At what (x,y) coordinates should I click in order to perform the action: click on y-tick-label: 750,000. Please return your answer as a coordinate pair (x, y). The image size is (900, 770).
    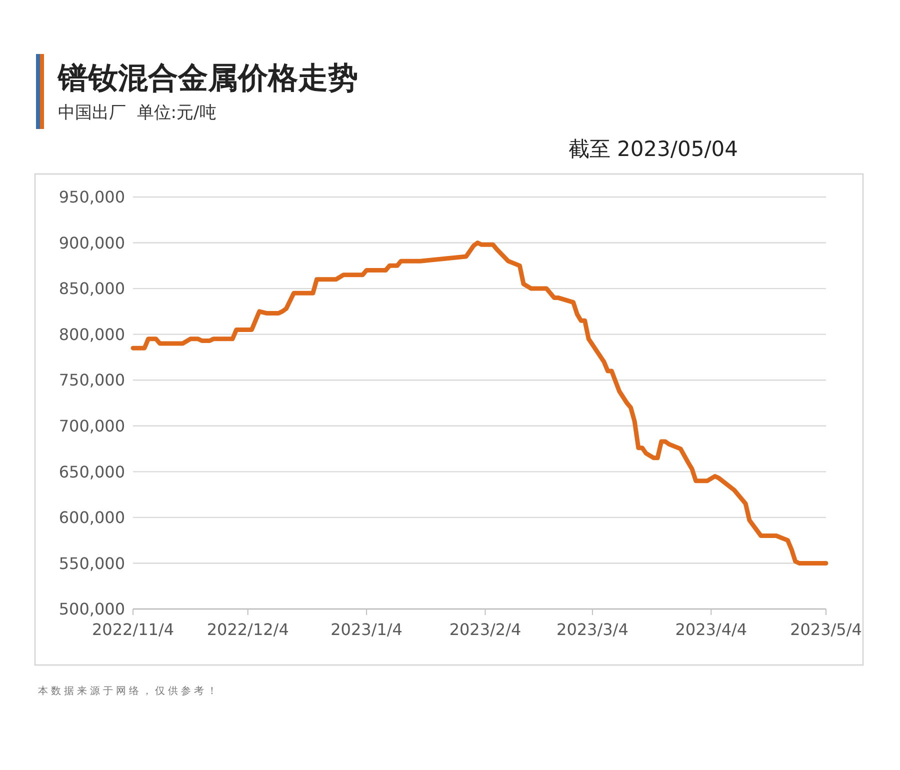
    Looking at the image, I should click on (91, 380).